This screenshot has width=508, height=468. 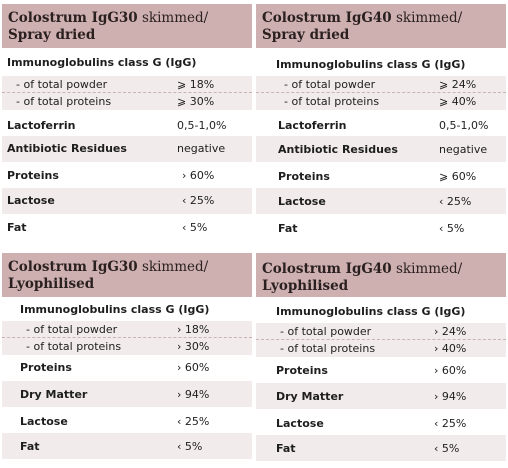 I want to click on ig-row-proteins: - of total proteins › 40%, so click(x=381, y=348).